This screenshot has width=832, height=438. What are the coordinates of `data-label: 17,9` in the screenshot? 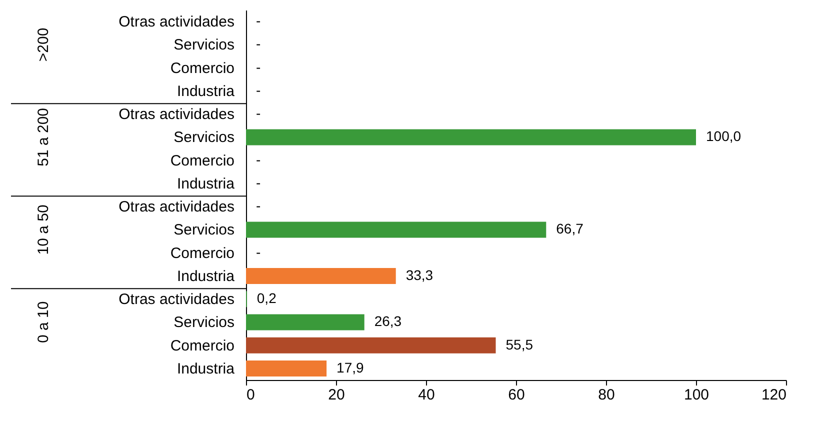 It's located at (350, 367).